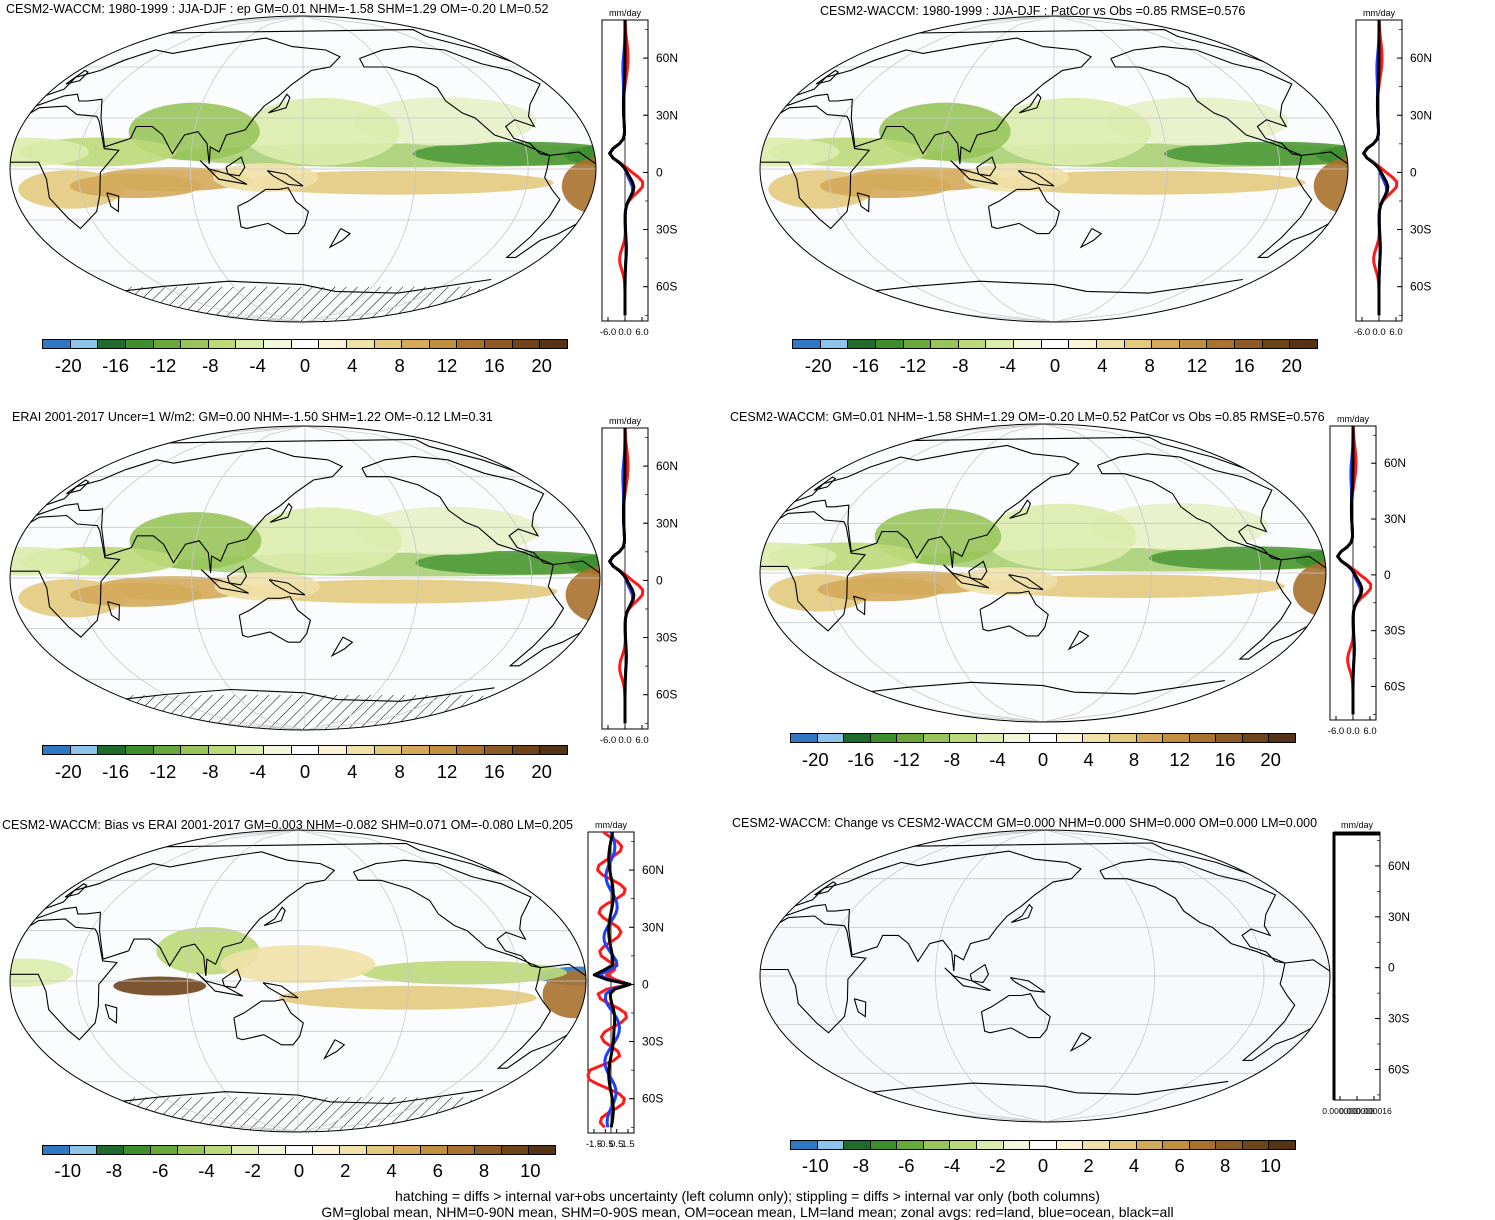 The height and width of the screenshot is (1220, 1495). I want to click on colorbar-tick-label: 20, so click(541, 771).